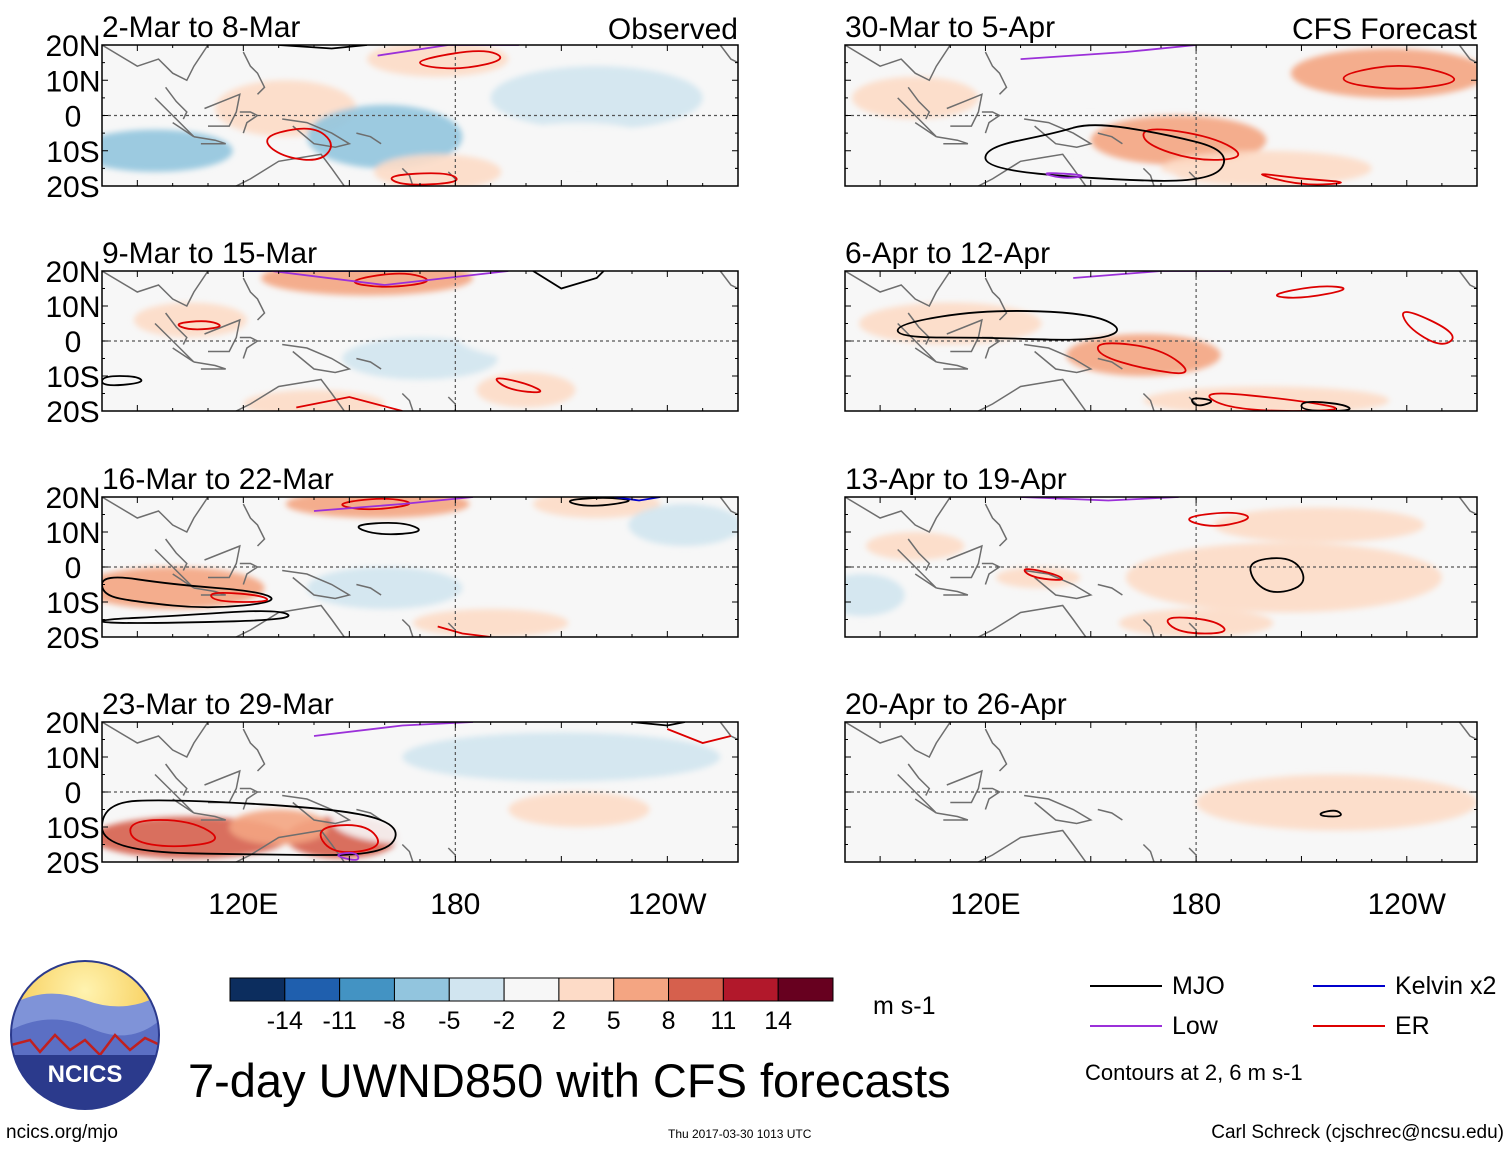  I want to click on colorbar-tick-label: 2, so click(559, 1021).